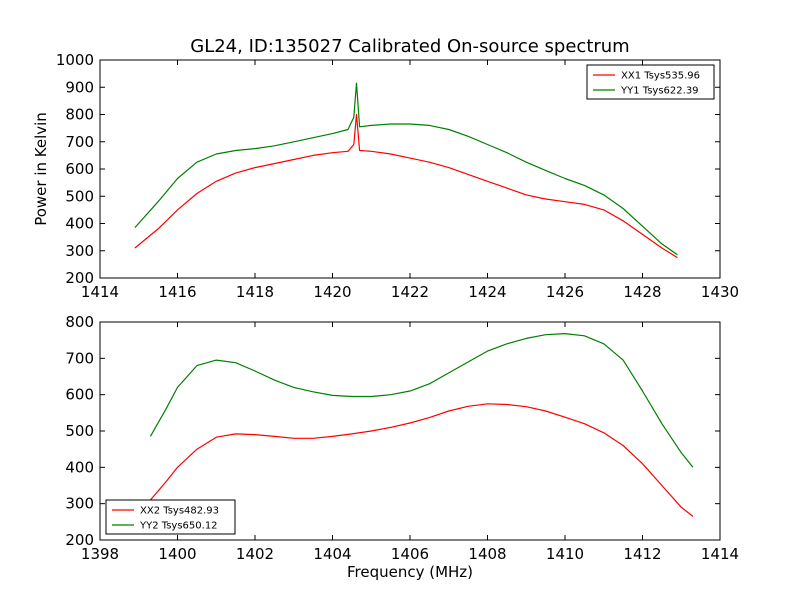 The image size is (800, 600). Describe the element at coordinates (100, 554) in the screenshot. I see `x-tick-label: 1398` at that location.